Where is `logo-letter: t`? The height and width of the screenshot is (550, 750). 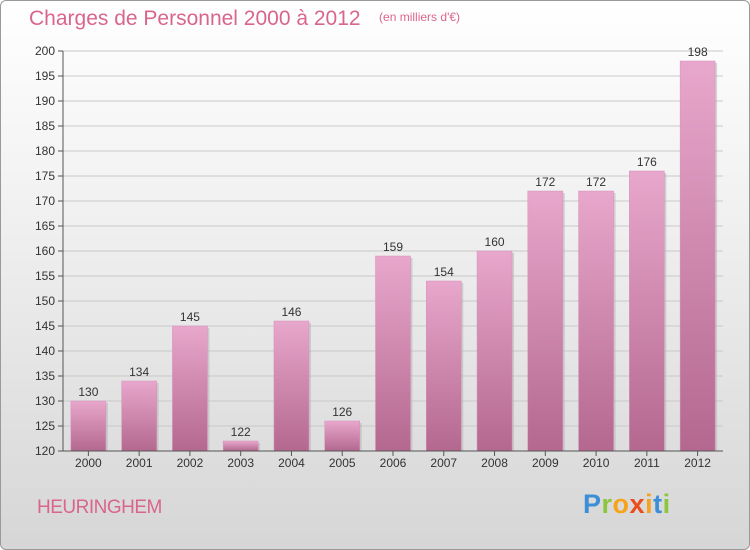 logo-letter: t is located at coordinates (658, 504).